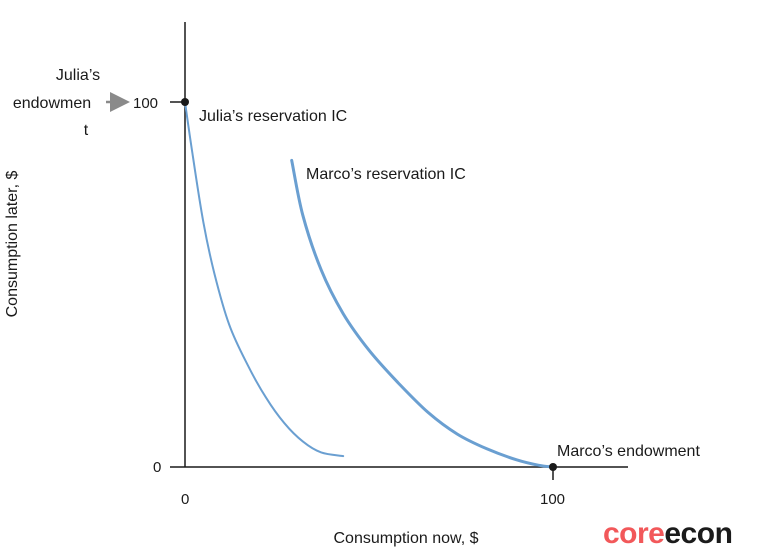  I want to click on logo-part-core: core, so click(634, 533).